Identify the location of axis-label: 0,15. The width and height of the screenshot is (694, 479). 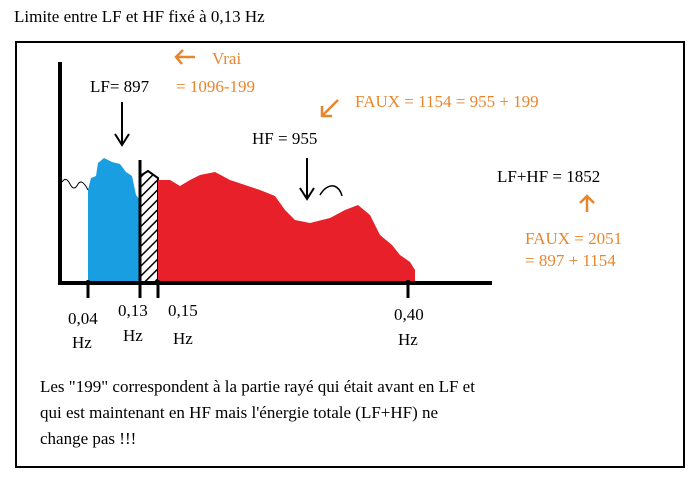
(183, 310).